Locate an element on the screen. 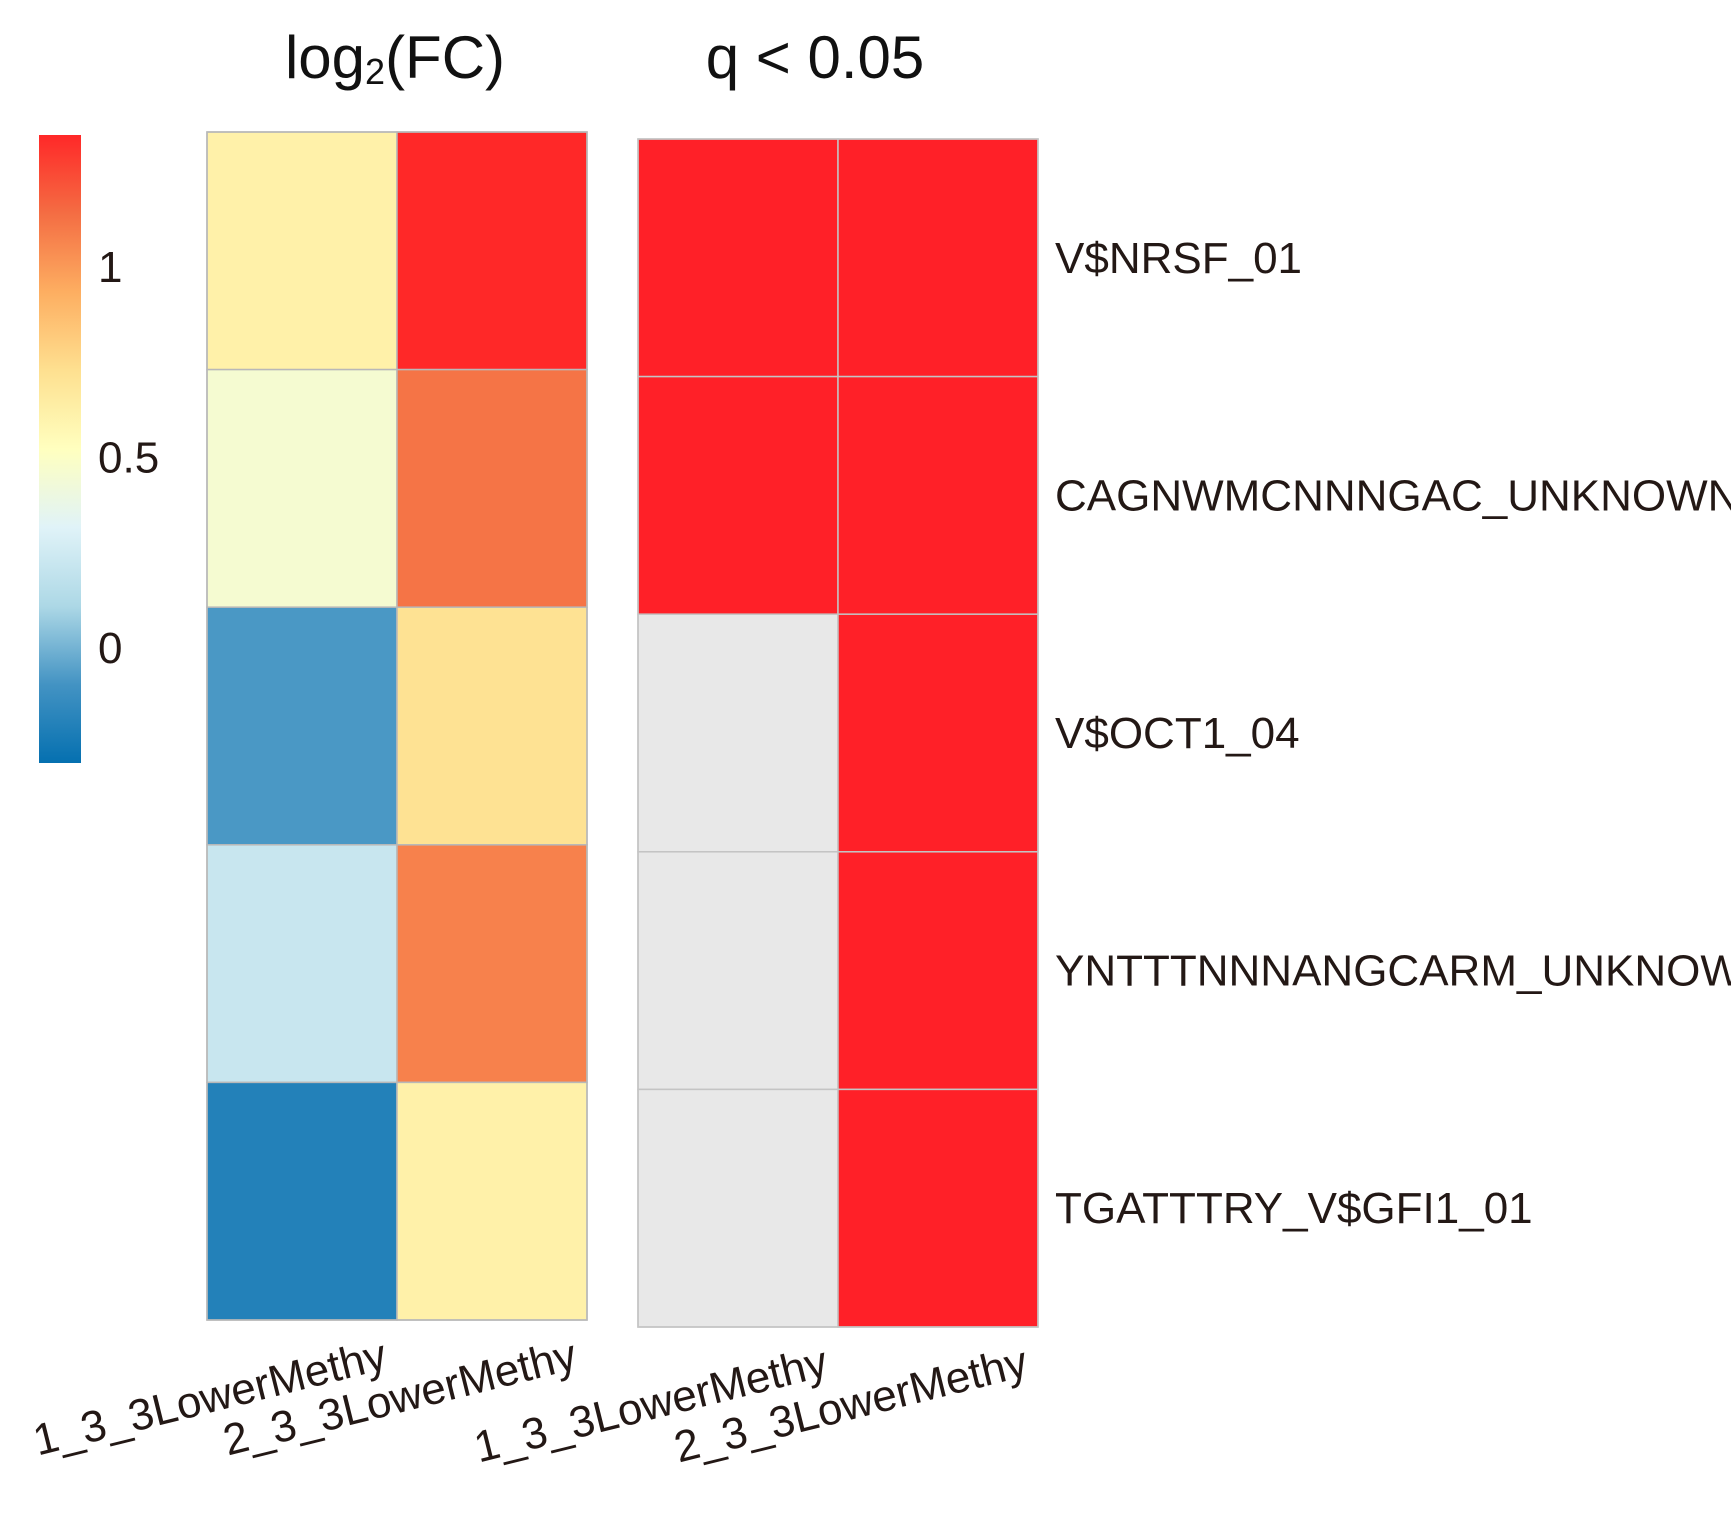 Image resolution: width=1731 pixels, height=1513 pixels. row-label: V$OCT1_04 is located at coordinates (1177, 733).